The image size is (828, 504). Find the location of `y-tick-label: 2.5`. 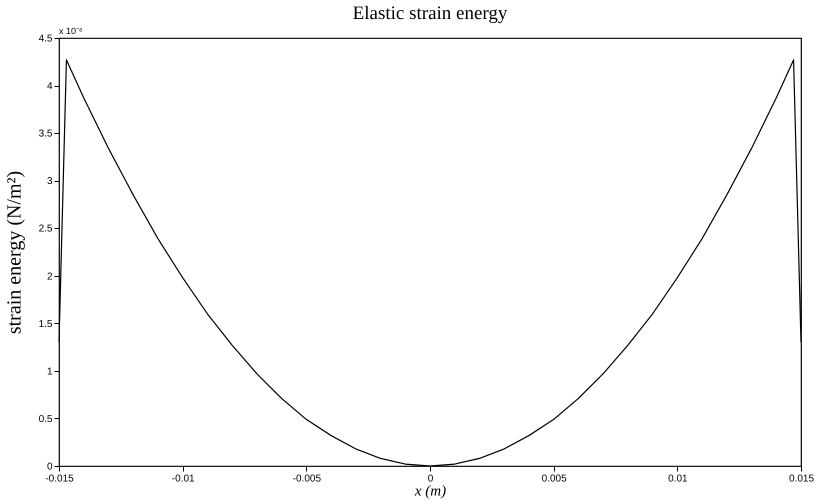

y-tick-label: 2.5 is located at coordinates (45, 229).